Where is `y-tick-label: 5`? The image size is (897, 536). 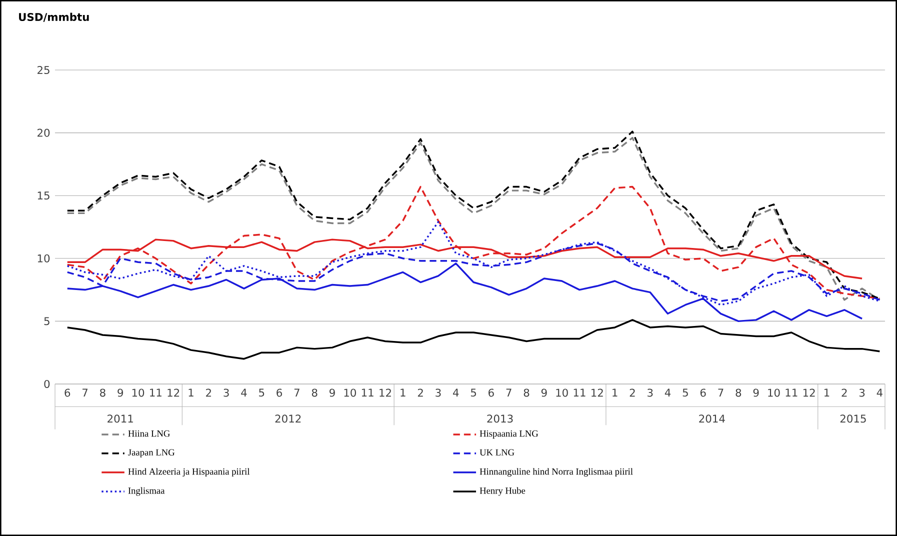 y-tick-label: 5 is located at coordinates (47, 321).